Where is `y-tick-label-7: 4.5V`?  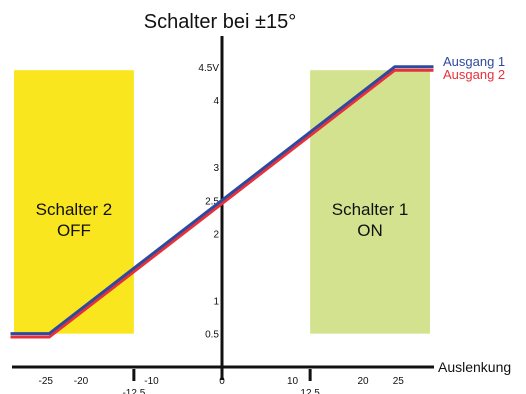 y-tick-label-7: 4.5V is located at coordinates (208, 68).